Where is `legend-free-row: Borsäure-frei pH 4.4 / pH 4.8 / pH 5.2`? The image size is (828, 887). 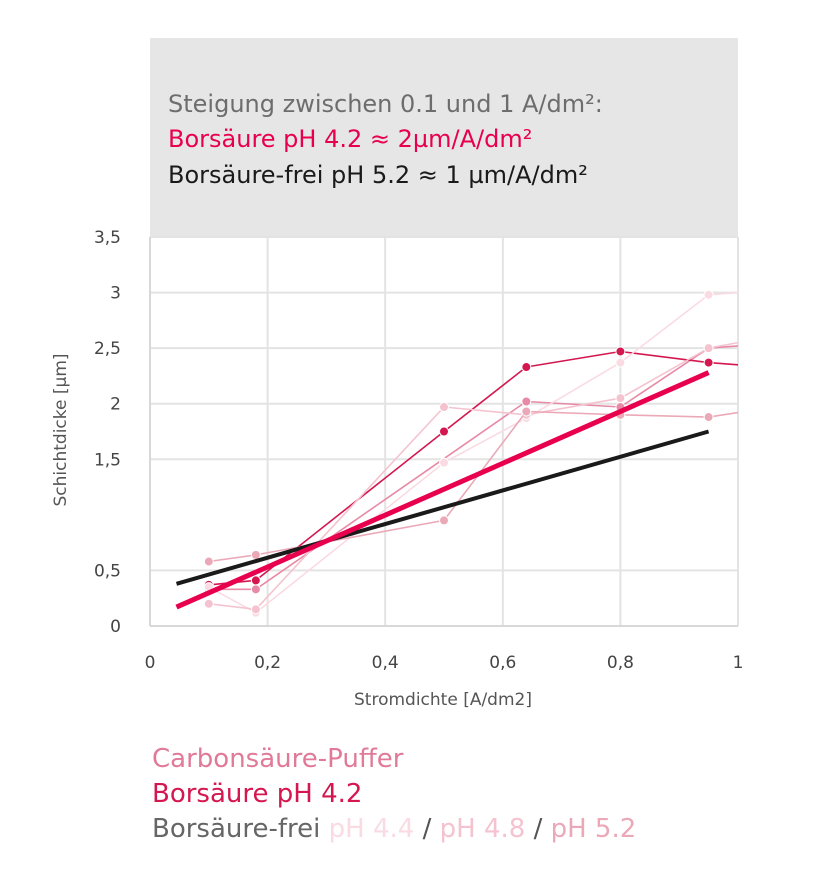
legend-free-row: Borsäure-frei pH 4.4 / pH 4.8 / pH 5.2 is located at coordinates (394, 829).